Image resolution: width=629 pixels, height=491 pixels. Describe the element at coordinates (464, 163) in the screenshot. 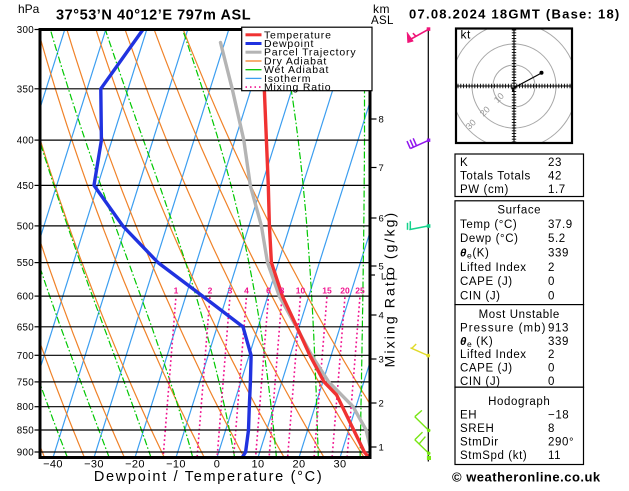

I see `svg-text: K` at that location.